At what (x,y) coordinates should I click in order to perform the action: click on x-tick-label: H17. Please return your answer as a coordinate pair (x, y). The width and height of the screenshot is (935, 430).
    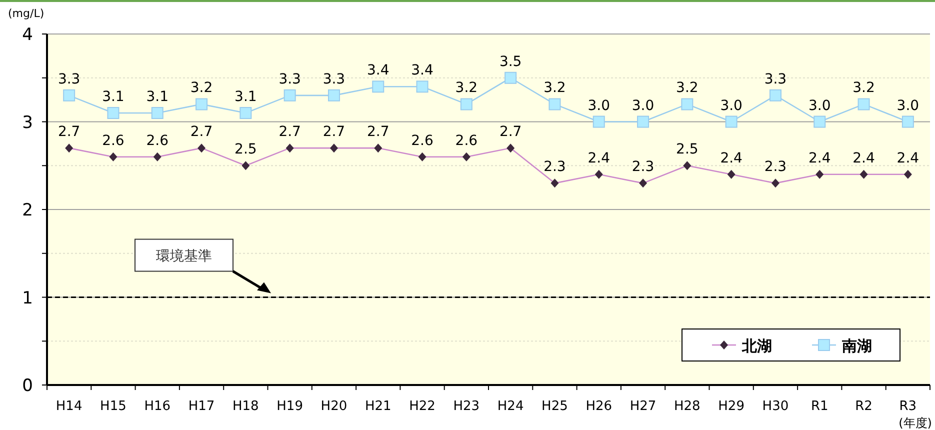
    Looking at the image, I should click on (201, 406).